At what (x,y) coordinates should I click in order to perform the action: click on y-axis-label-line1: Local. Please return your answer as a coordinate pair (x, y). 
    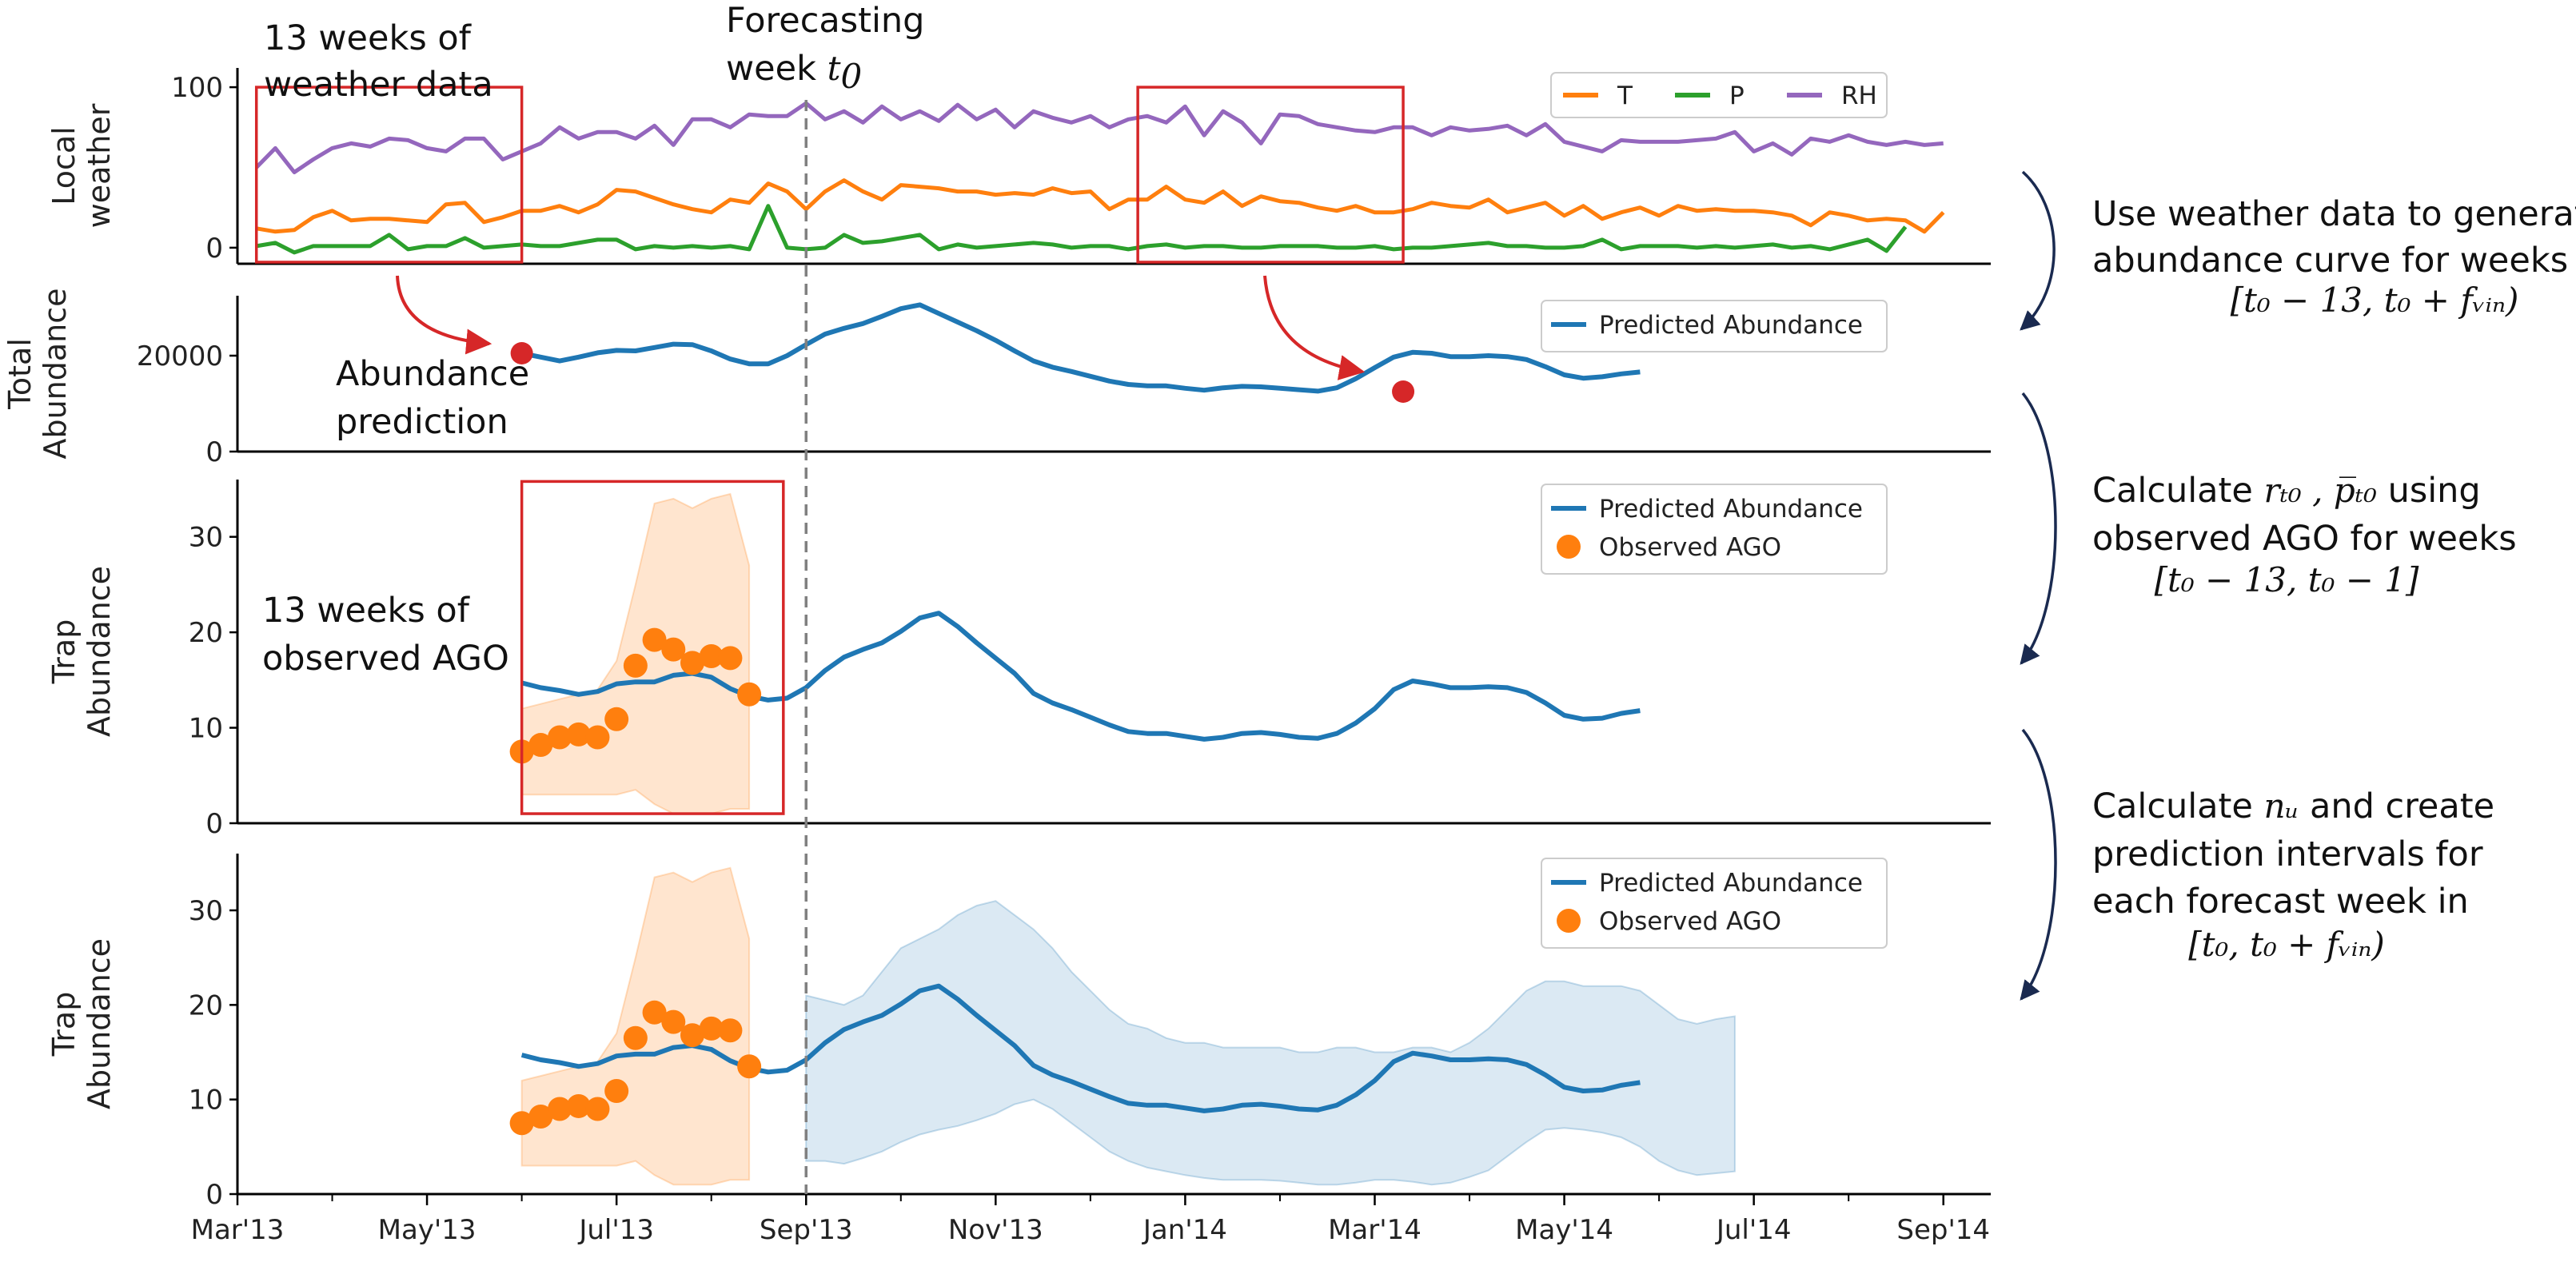
    Looking at the image, I should click on (64, 165).